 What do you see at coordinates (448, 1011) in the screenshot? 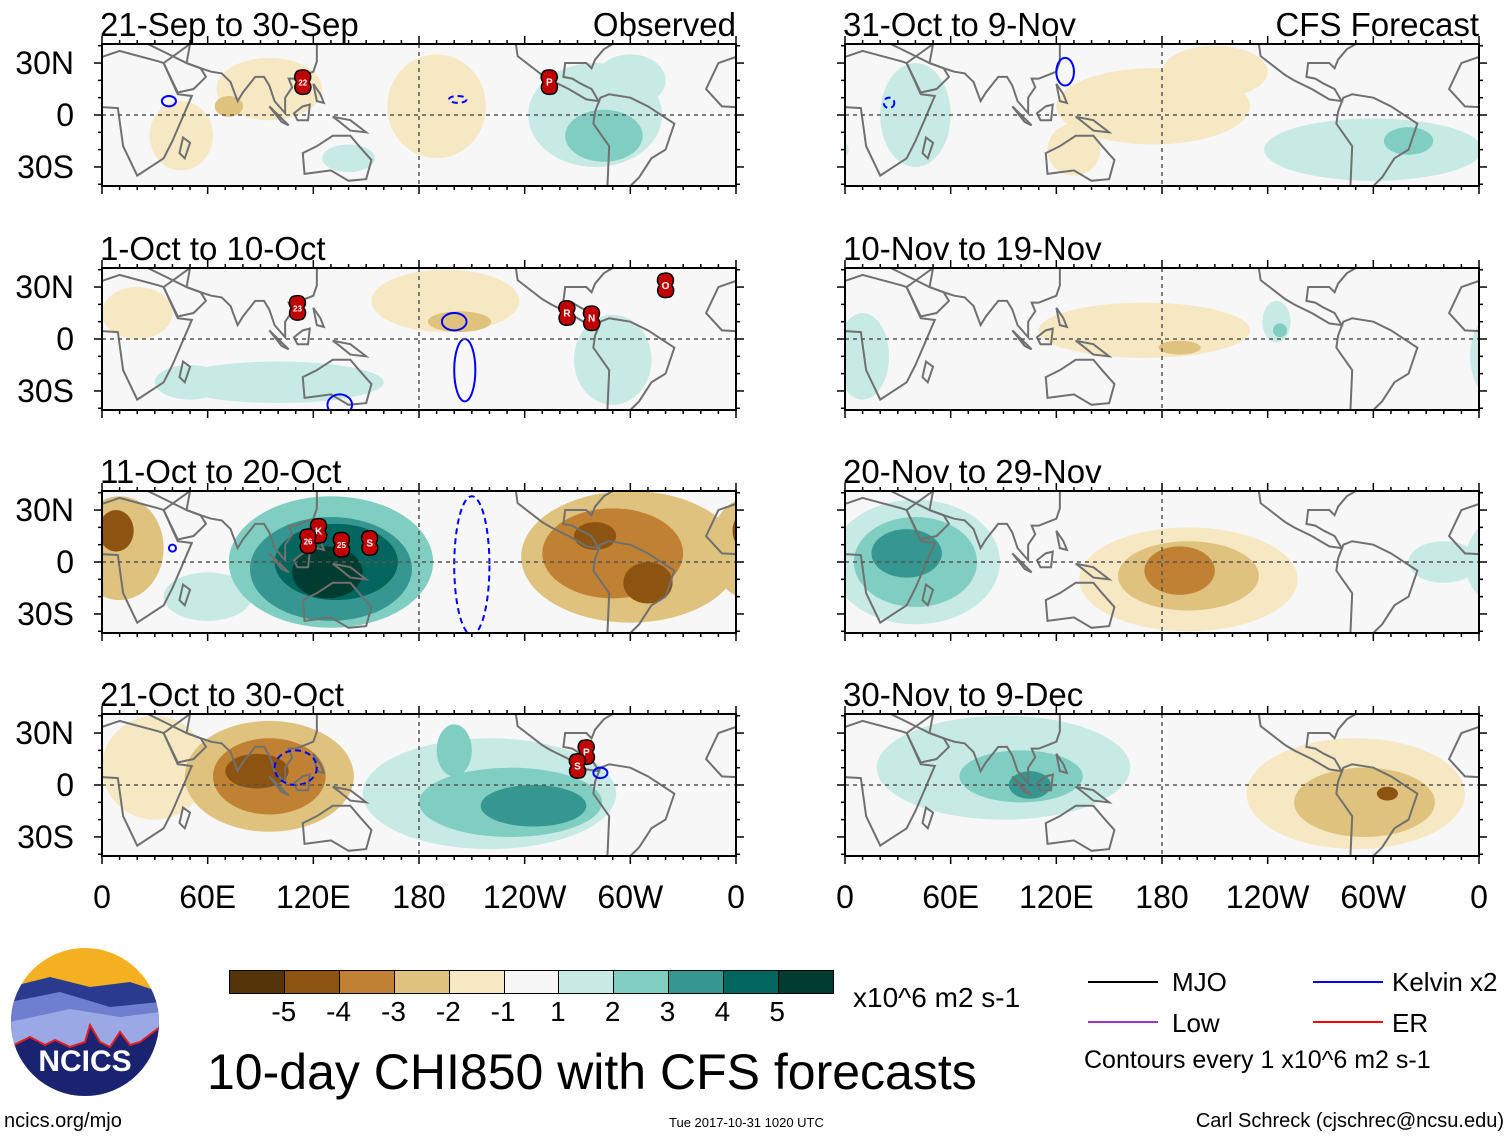
I see `colorbar-label: -2` at bounding box center [448, 1011].